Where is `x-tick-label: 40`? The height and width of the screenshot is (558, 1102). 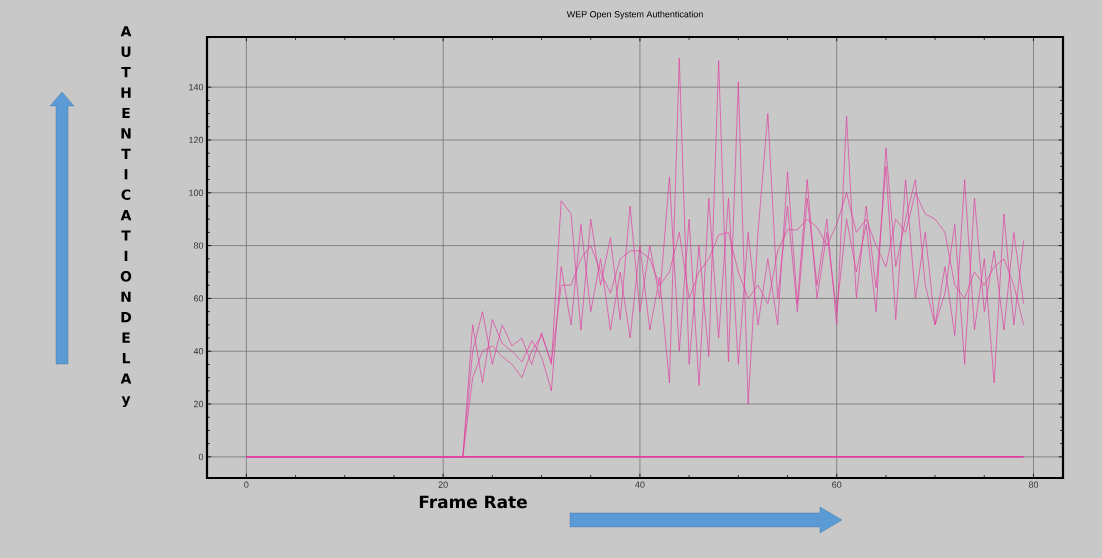
x-tick-label: 40 is located at coordinates (640, 484).